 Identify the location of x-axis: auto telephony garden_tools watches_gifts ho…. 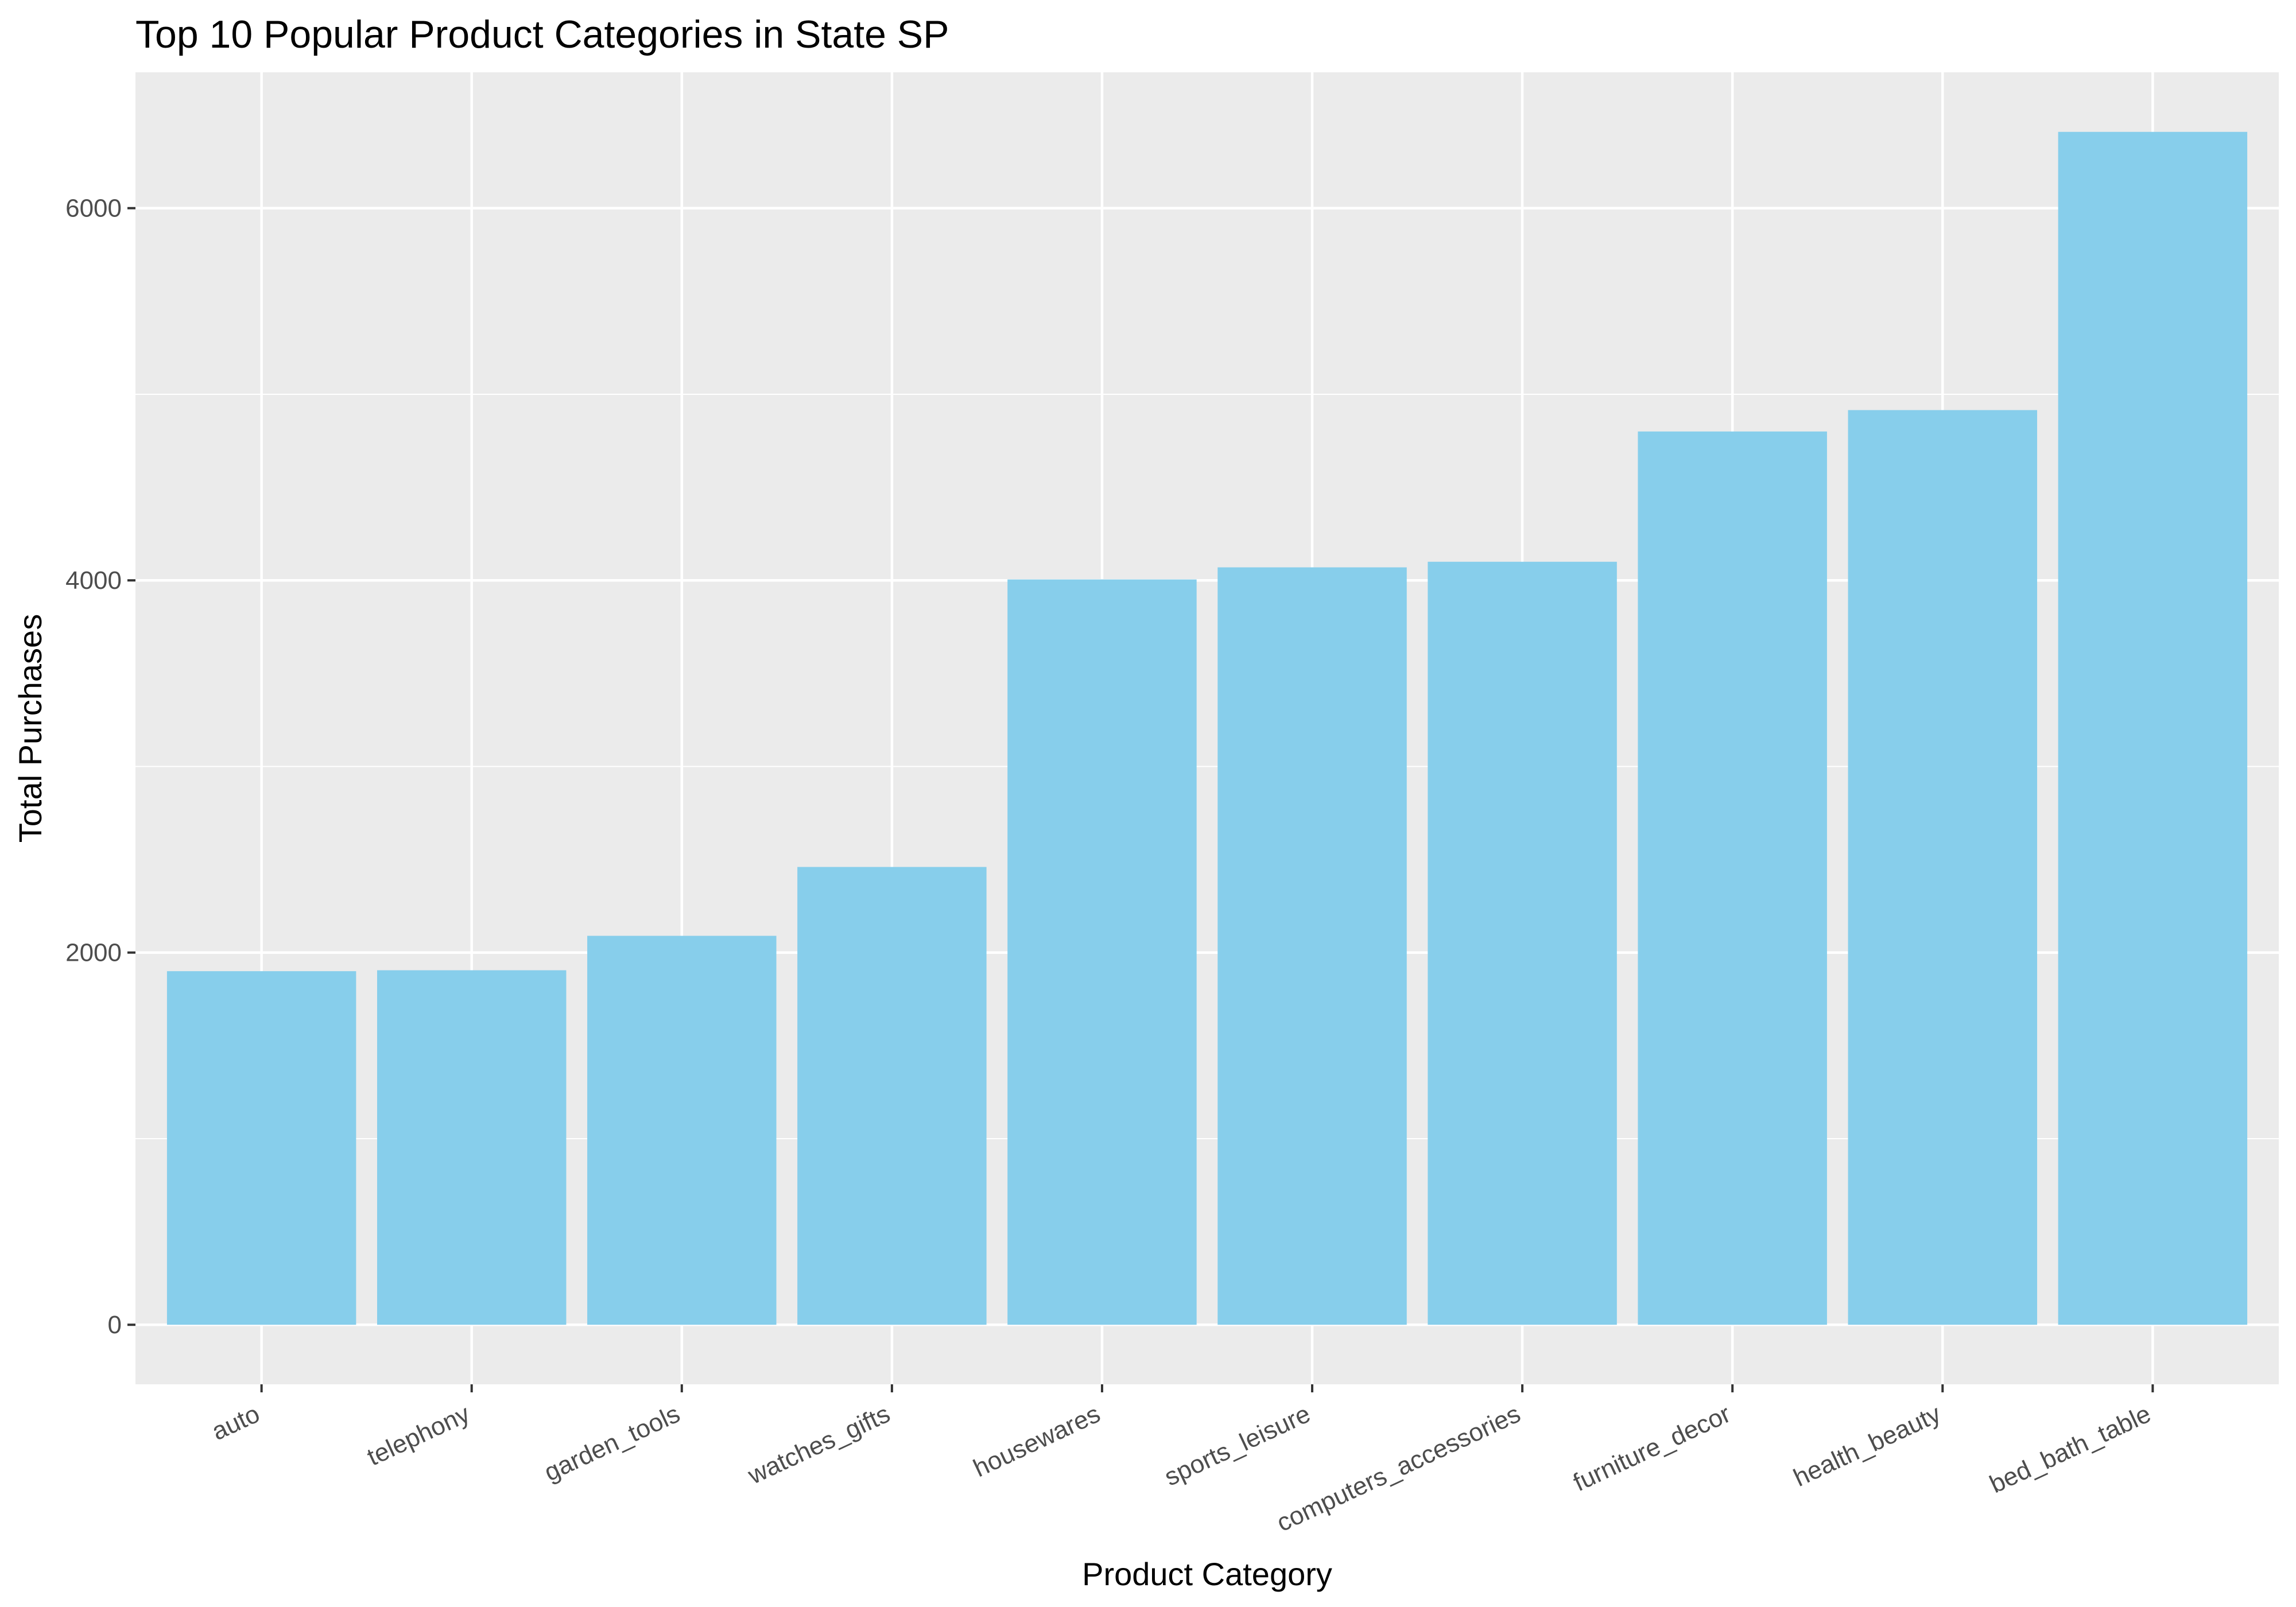
(1181, 1460).